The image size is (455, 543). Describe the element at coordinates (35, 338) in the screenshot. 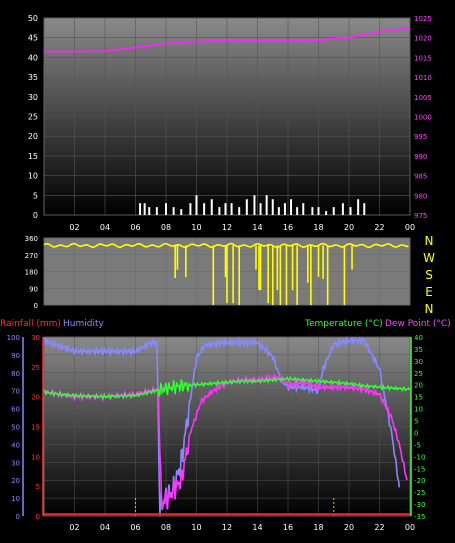

I see `rainfall-tick-label: 30` at that location.